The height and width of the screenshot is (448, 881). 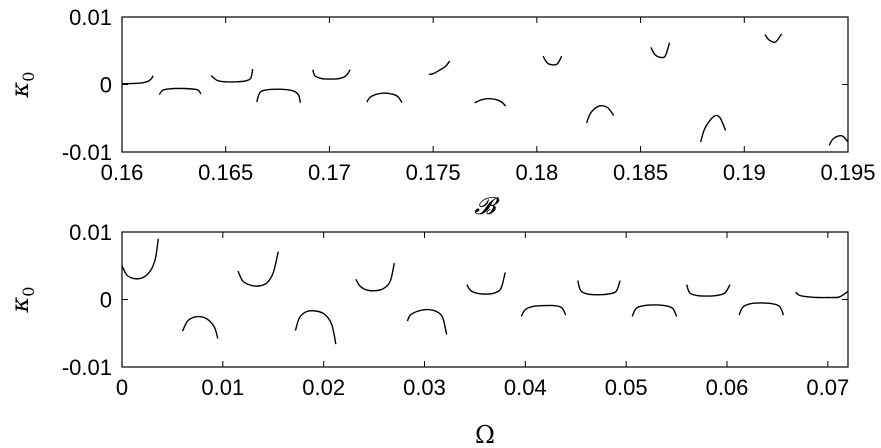 I want to click on x-tick-label: 0.175, so click(x=433, y=172).